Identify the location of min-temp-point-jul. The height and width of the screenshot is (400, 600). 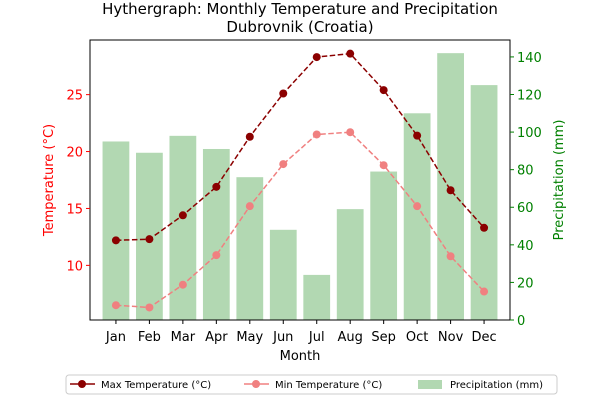
(316, 134).